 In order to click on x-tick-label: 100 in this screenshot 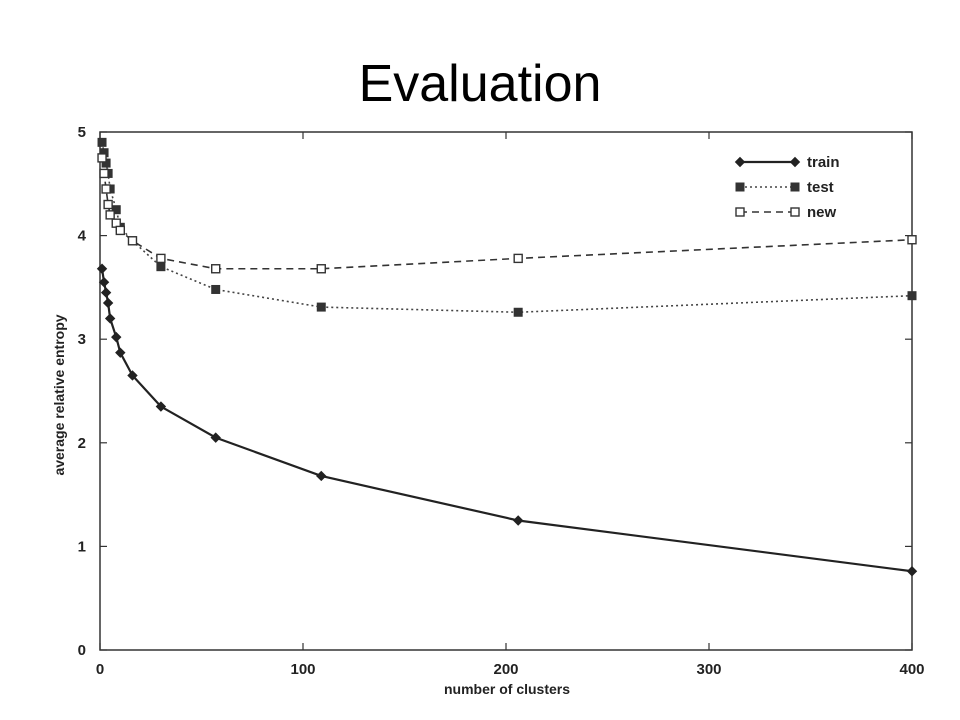, I will do `click(302, 669)`.